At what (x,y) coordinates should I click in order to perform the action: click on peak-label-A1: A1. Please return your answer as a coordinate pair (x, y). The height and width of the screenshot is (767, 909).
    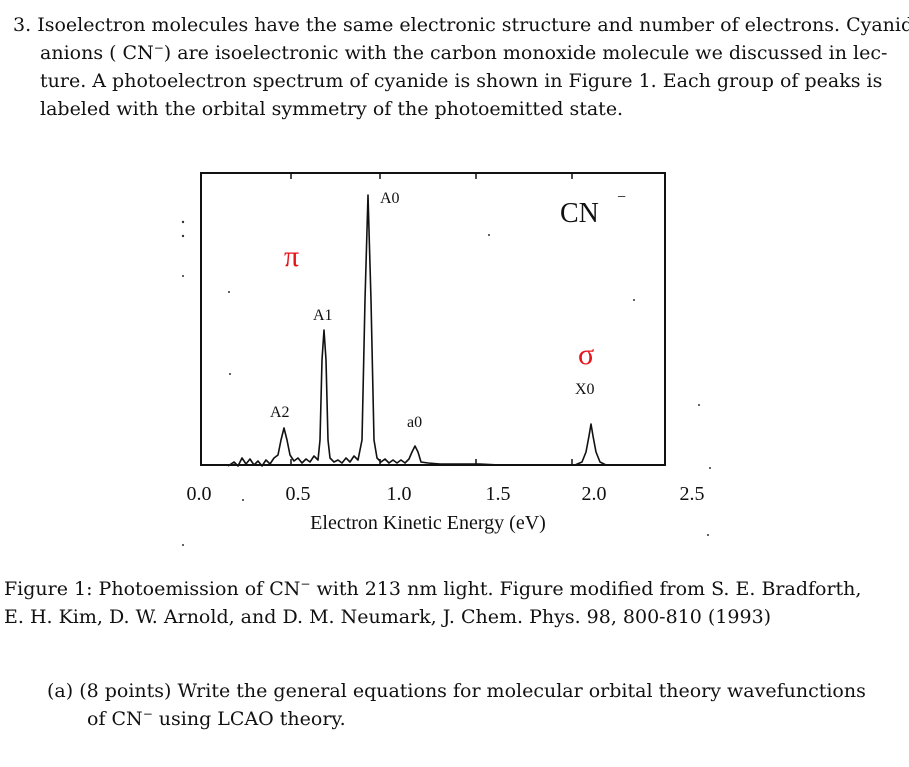
    Looking at the image, I should click on (323, 315).